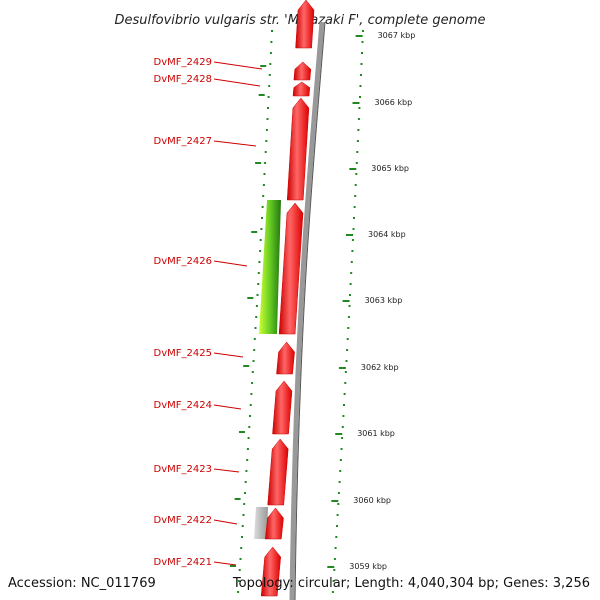  I want to click on gene-label: DvMF_2421, so click(183, 562).